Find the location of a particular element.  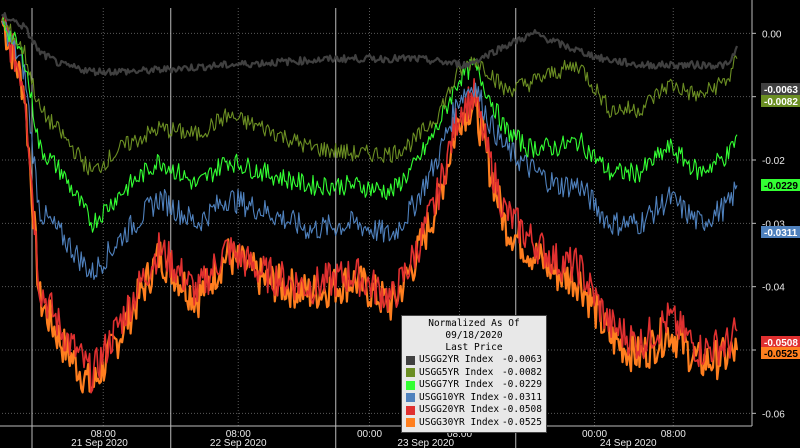

legend-title: Normalized As Of 09/18/2020 is located at coordinates (474, 329).